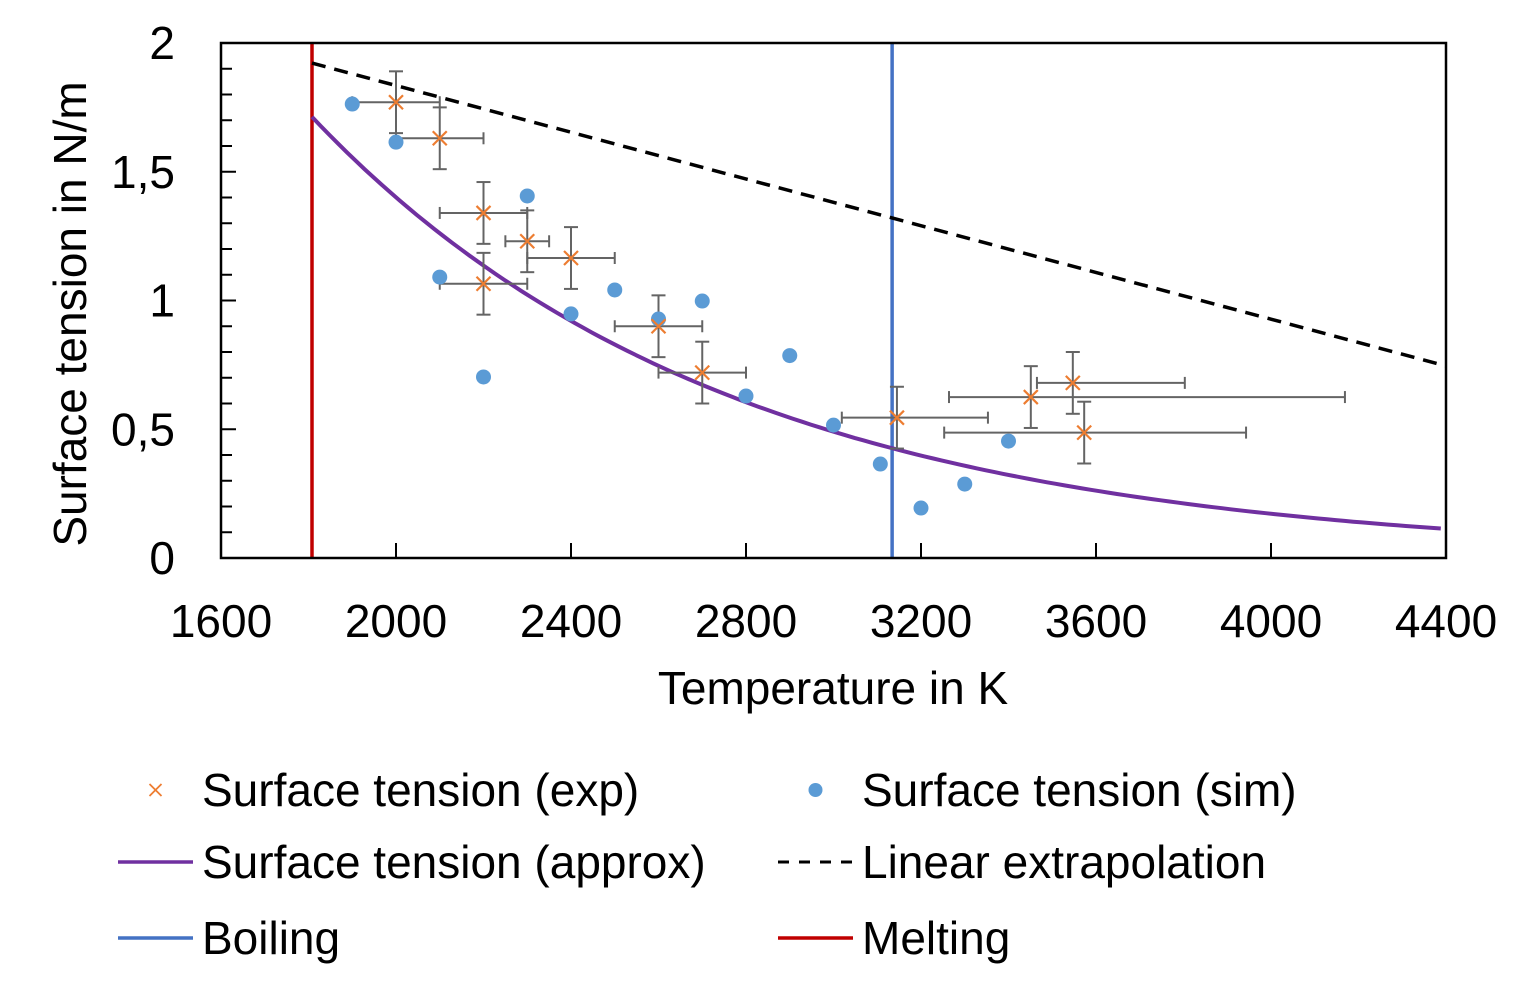 The height and width of the screenshot is (989, 1536). I want to click on legend-x-marker-icon, so click(155, 790).